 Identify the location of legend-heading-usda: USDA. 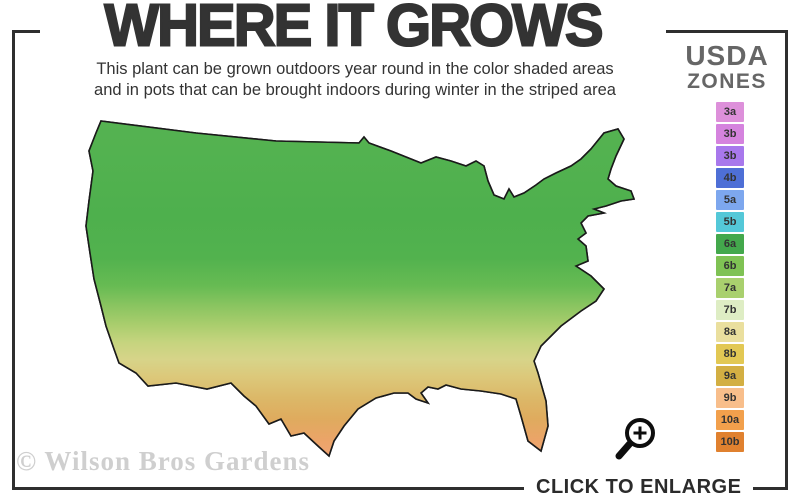
(727, 55).